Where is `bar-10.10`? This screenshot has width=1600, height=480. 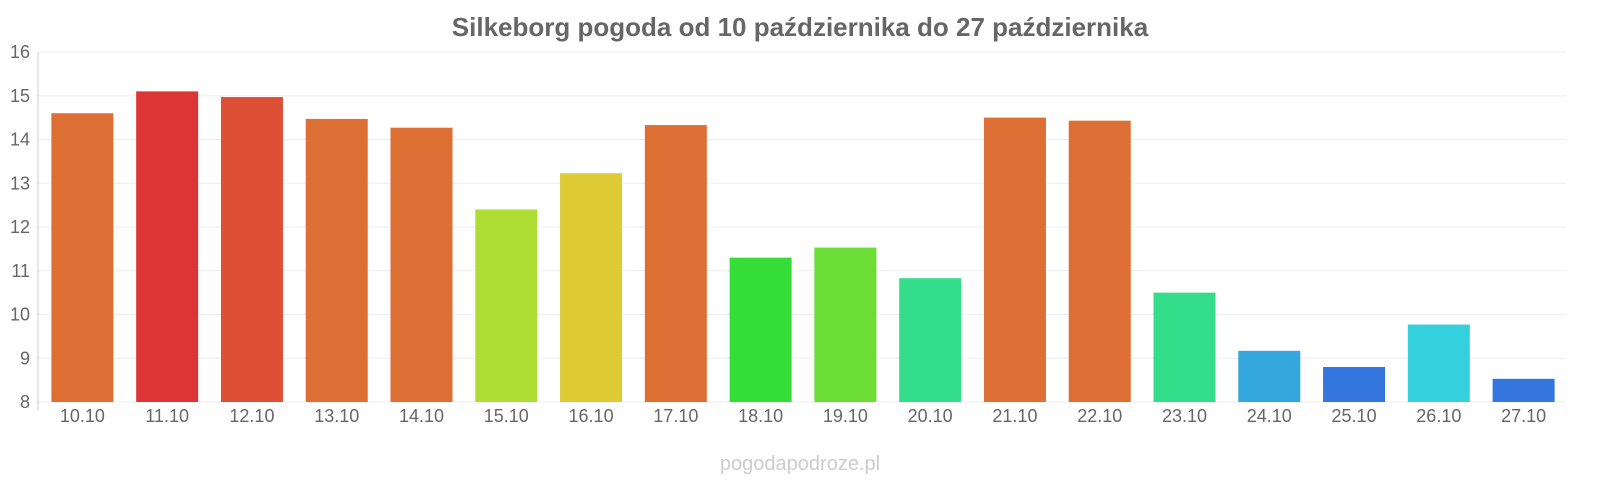
bar-10.10 is located at coordinates (82, 257).